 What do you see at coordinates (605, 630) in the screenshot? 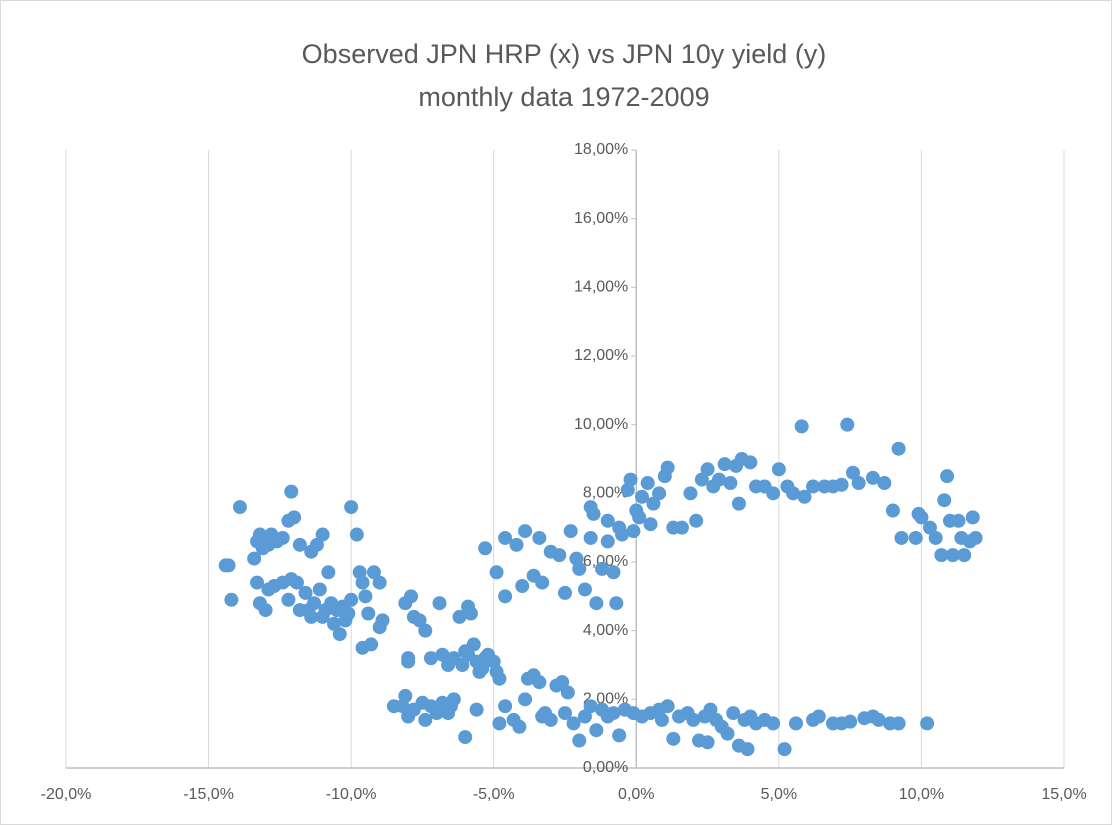
I see `y-tick-label: 4,00%` at bounding box center [605, 630].